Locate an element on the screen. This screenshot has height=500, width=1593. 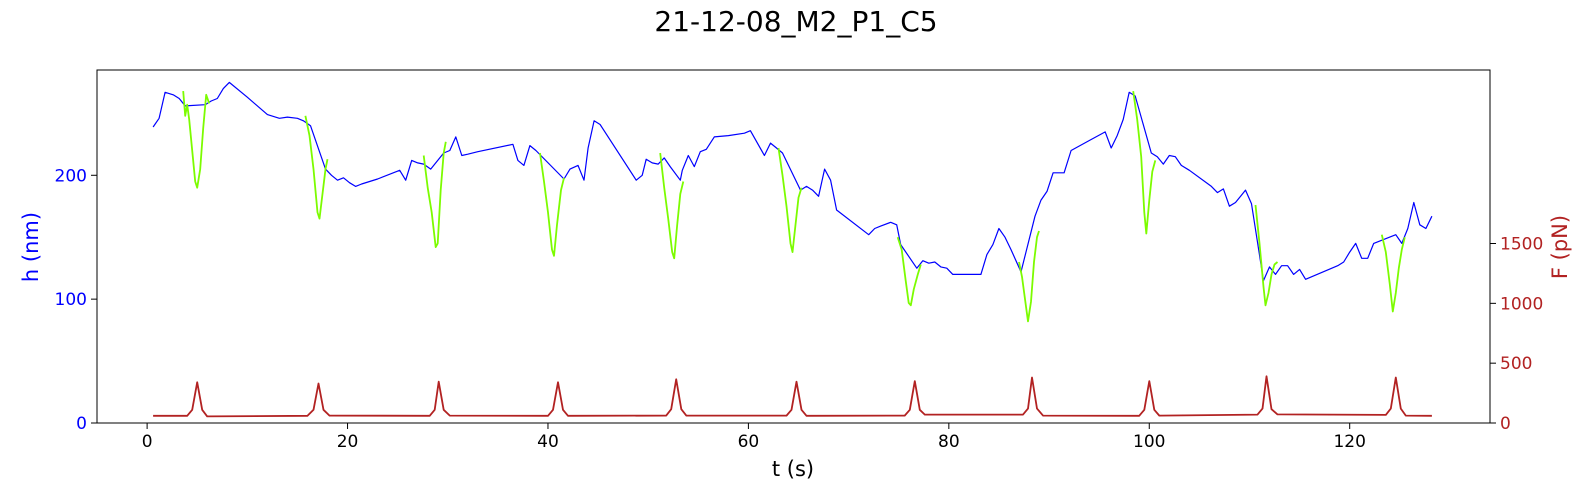
x-tick-label: 100 is located at coordinates (1149, 442).